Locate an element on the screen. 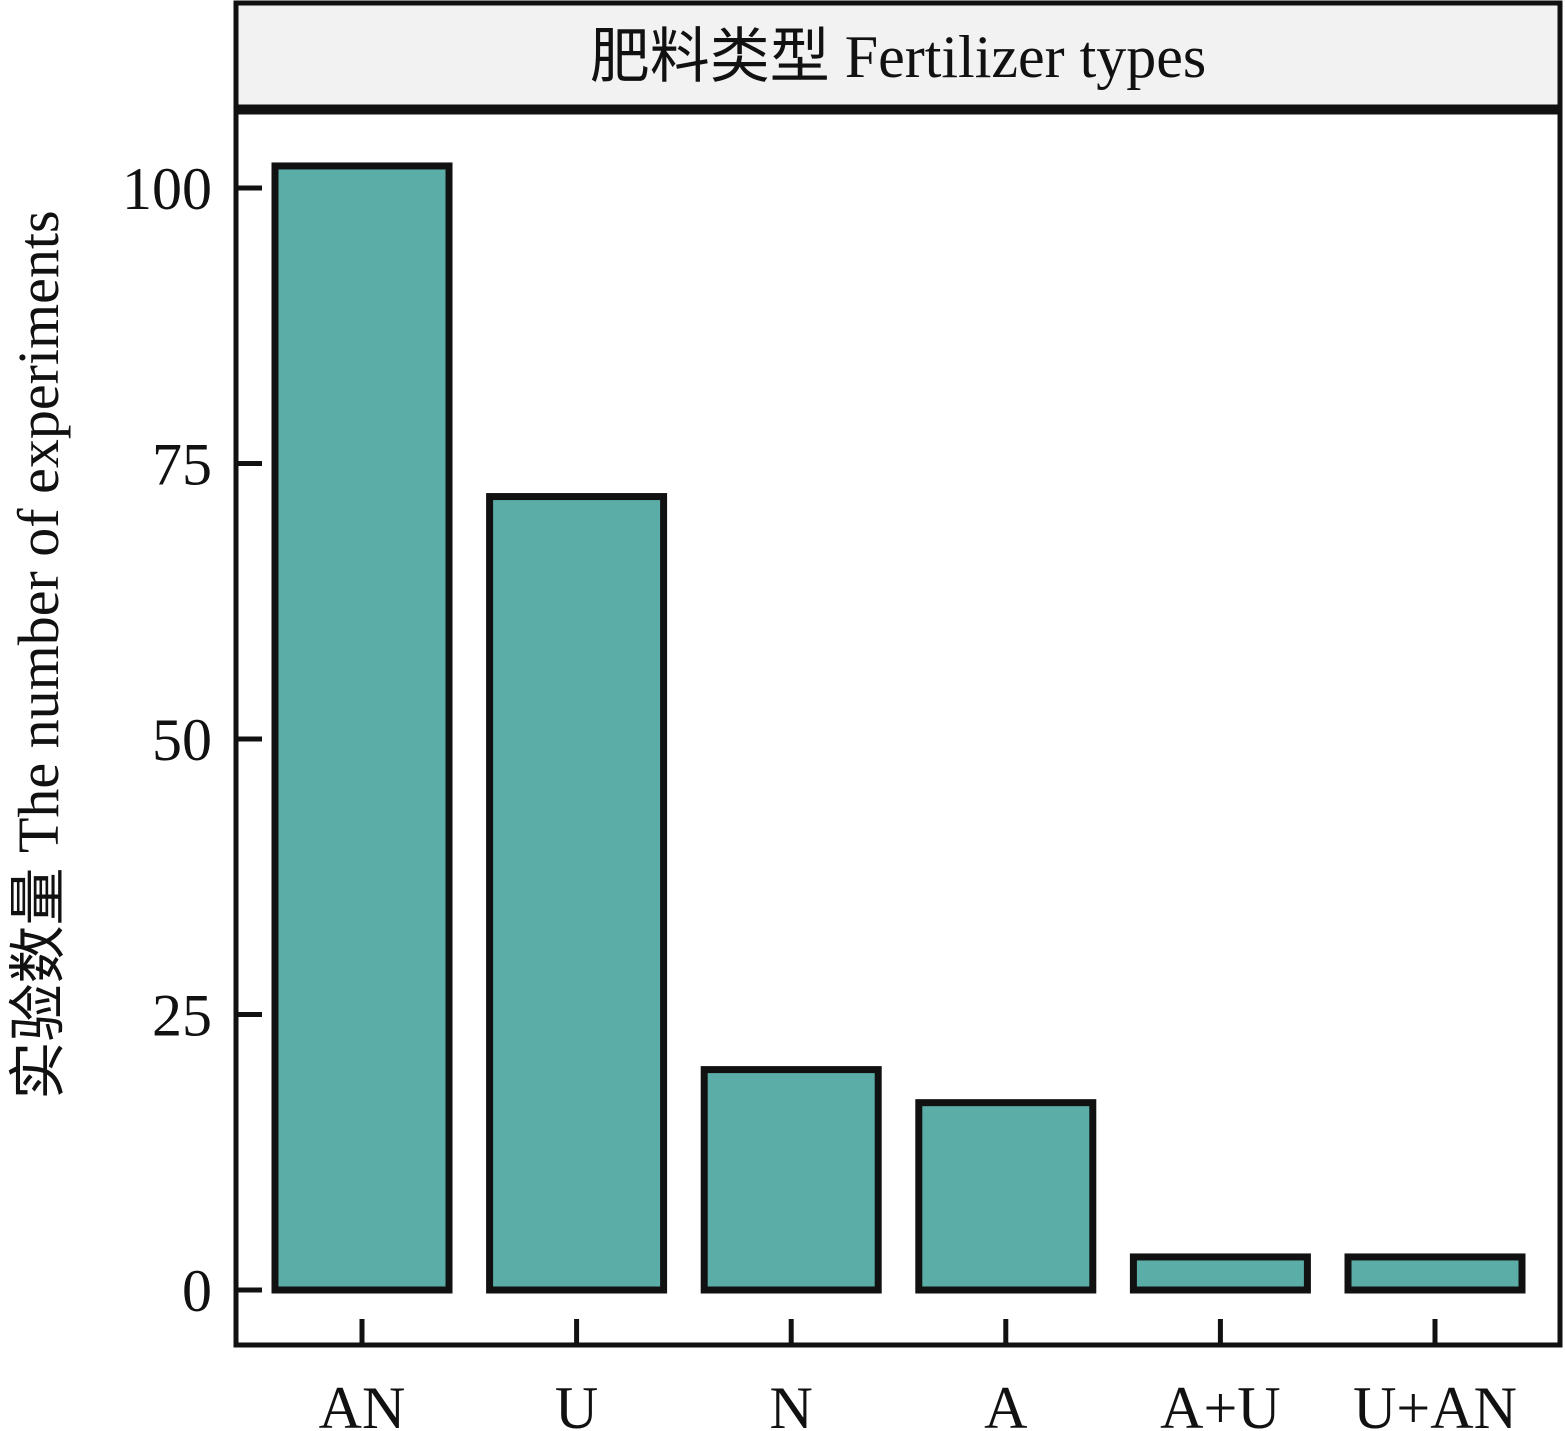  x-tick-label: U+AN is located at coordinates (1435, 1403).